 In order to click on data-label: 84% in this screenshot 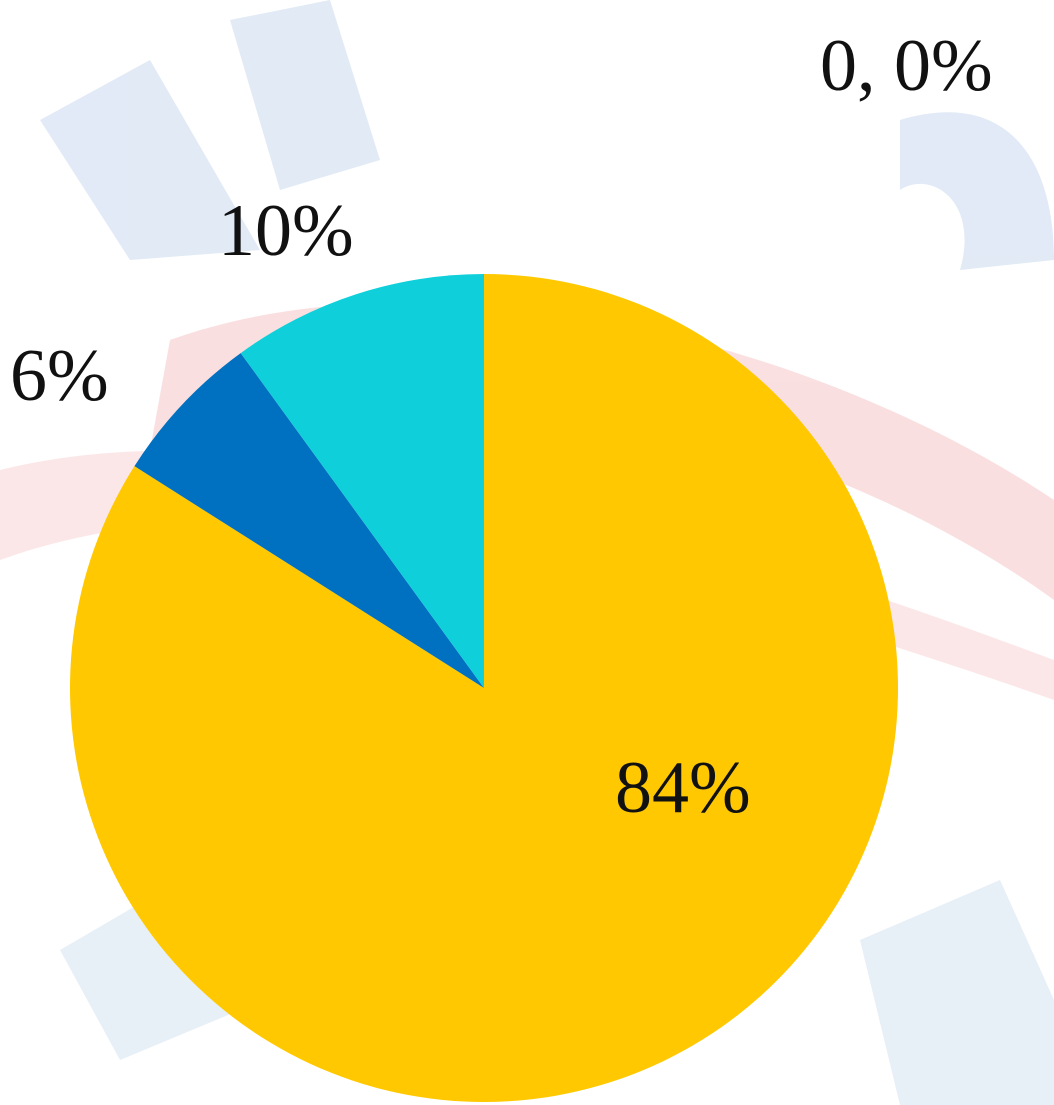, I will do `click(683, 788)`.